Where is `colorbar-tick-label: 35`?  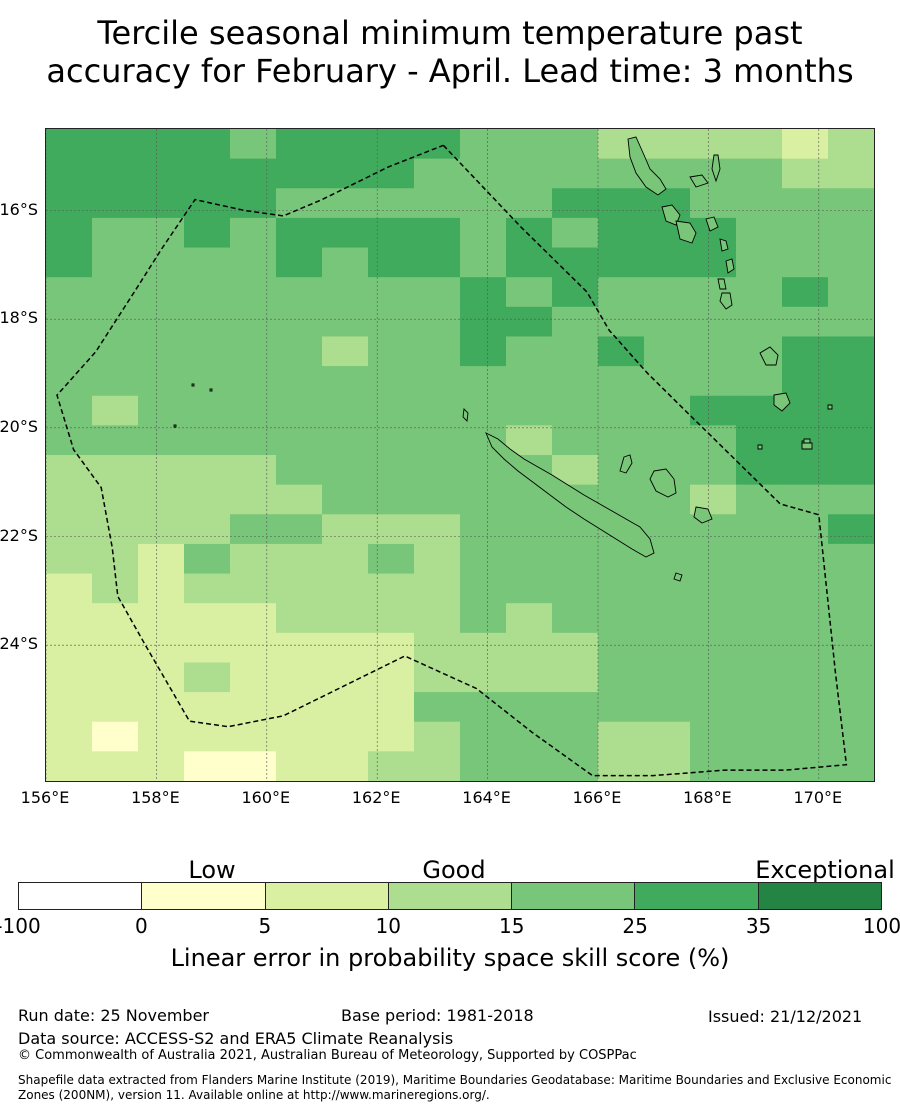 colorbar-tick-label: 35 is located at coordinates (758, 926).